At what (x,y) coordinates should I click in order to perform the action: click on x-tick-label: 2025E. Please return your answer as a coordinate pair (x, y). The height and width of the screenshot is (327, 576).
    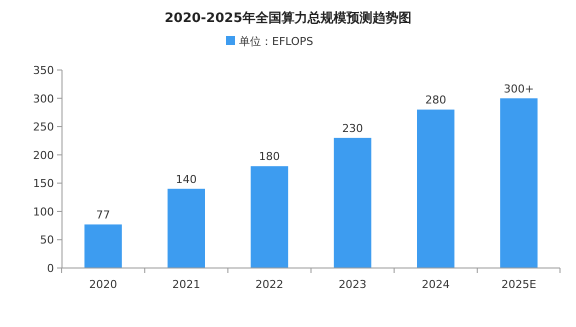
    Looking at the image, I should click on (518, 284).